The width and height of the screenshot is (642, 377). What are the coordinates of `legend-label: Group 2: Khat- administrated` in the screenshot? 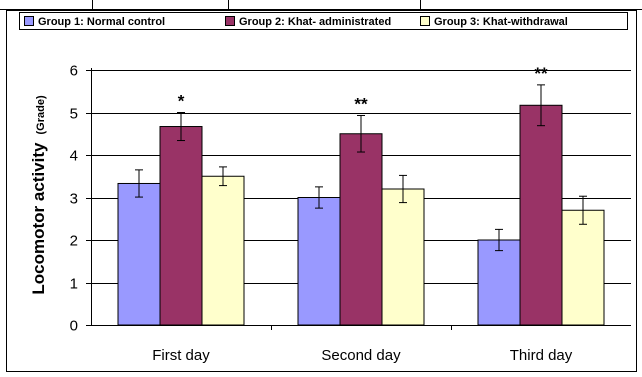 It's located at (315, 22).